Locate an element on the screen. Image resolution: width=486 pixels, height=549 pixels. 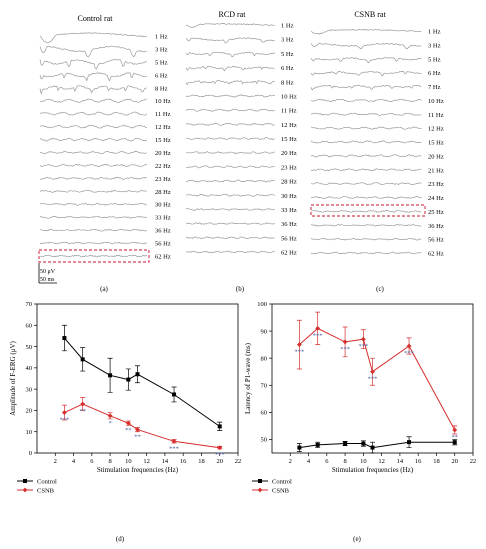
frequency-label: 24 Hz is located at coordinates (436, 198).